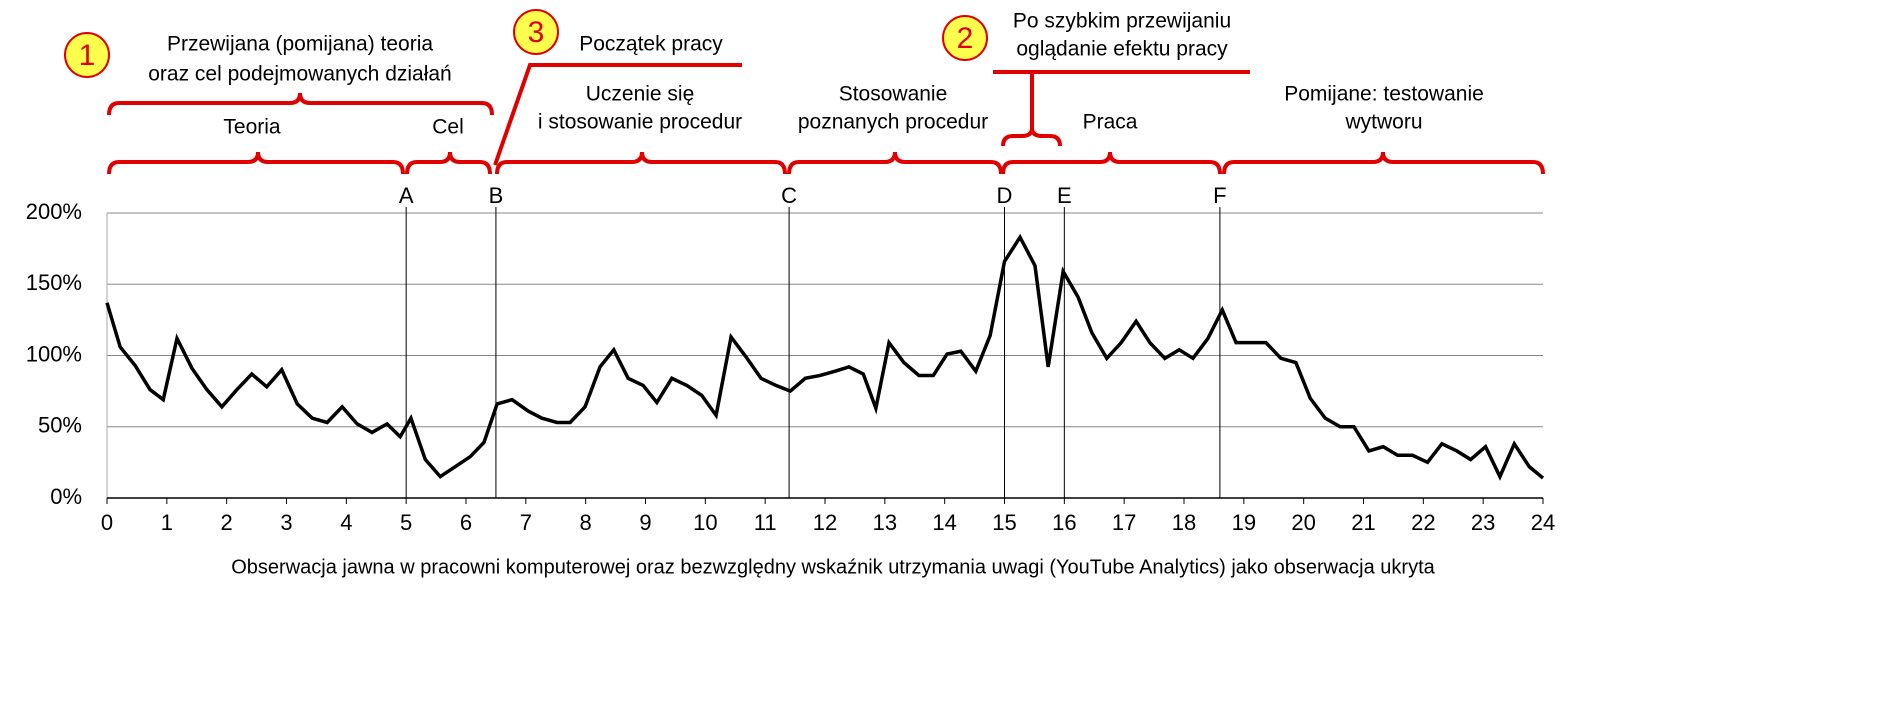 This screenshot has height=708, width=1901. What do you see at coordinates (346, 522) in the screenshot?
I see `x-tick-label: 4` at bounding box center [346, 522].